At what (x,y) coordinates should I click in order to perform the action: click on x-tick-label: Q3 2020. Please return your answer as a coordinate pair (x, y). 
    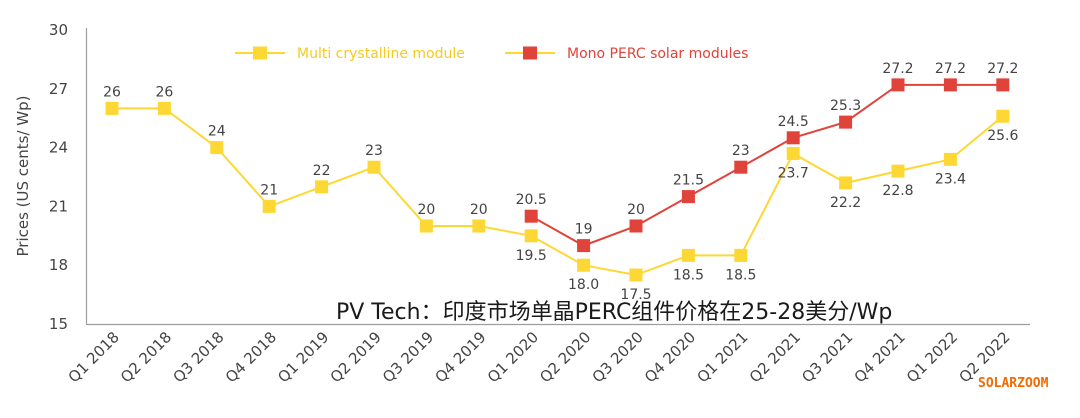
    Looking at the image, I should click on (618, 357).